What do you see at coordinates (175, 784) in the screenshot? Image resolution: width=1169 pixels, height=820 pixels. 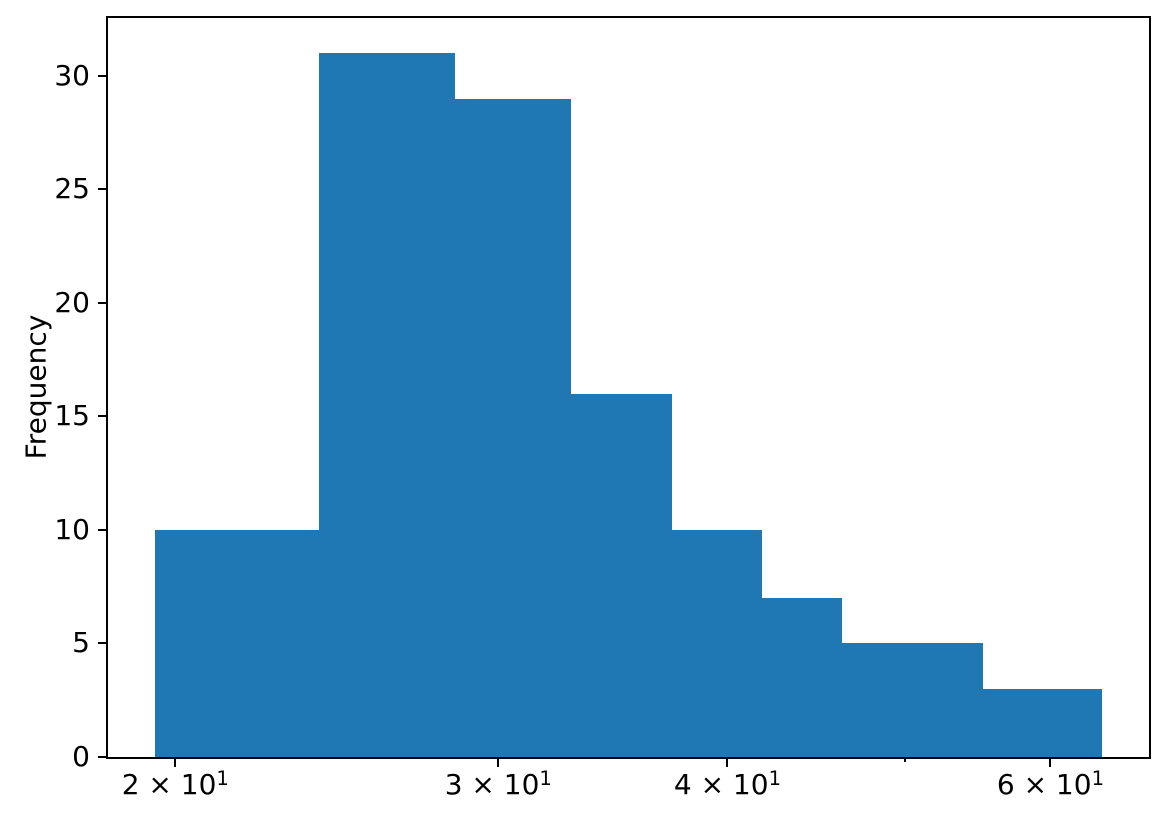 I see `x-tick-label: 2 × 101` at bounding box center [175, 784].